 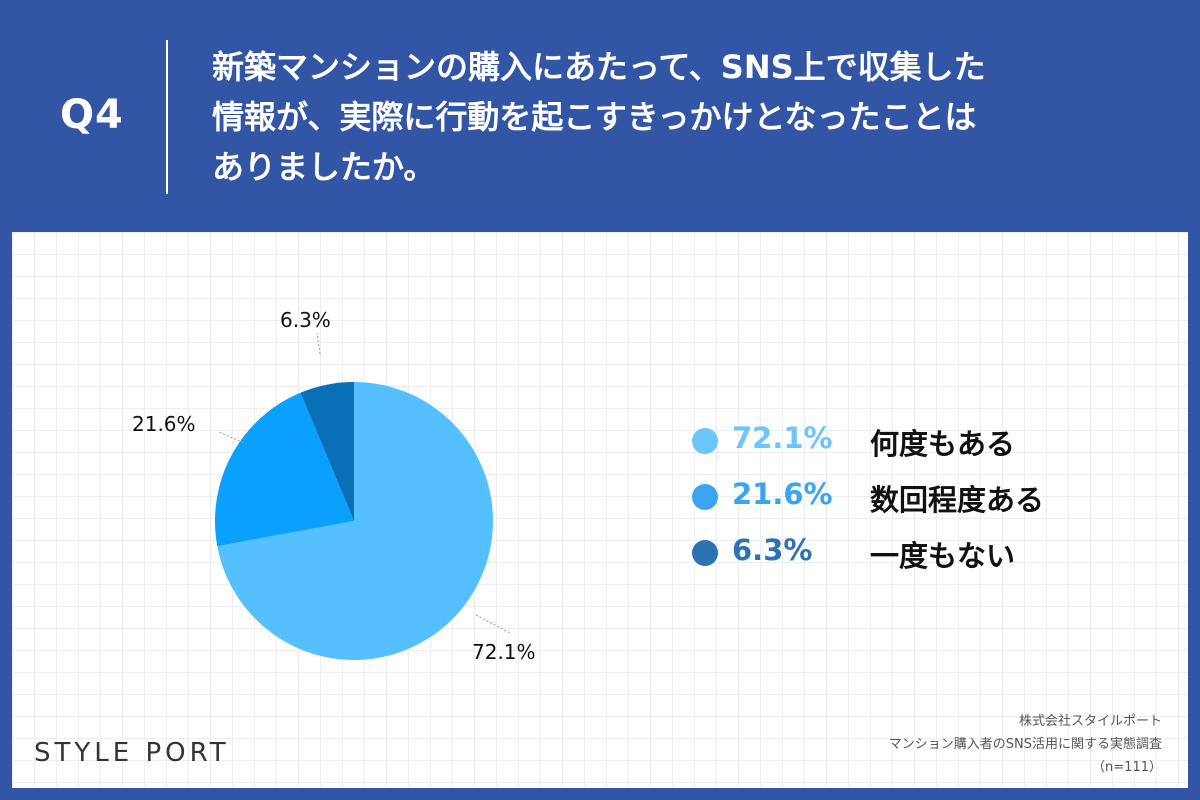 What do you see at coordinates (943, 556) in the screenshot?
I see `legend-label: 一度もない` at bounding box center [943, 556].